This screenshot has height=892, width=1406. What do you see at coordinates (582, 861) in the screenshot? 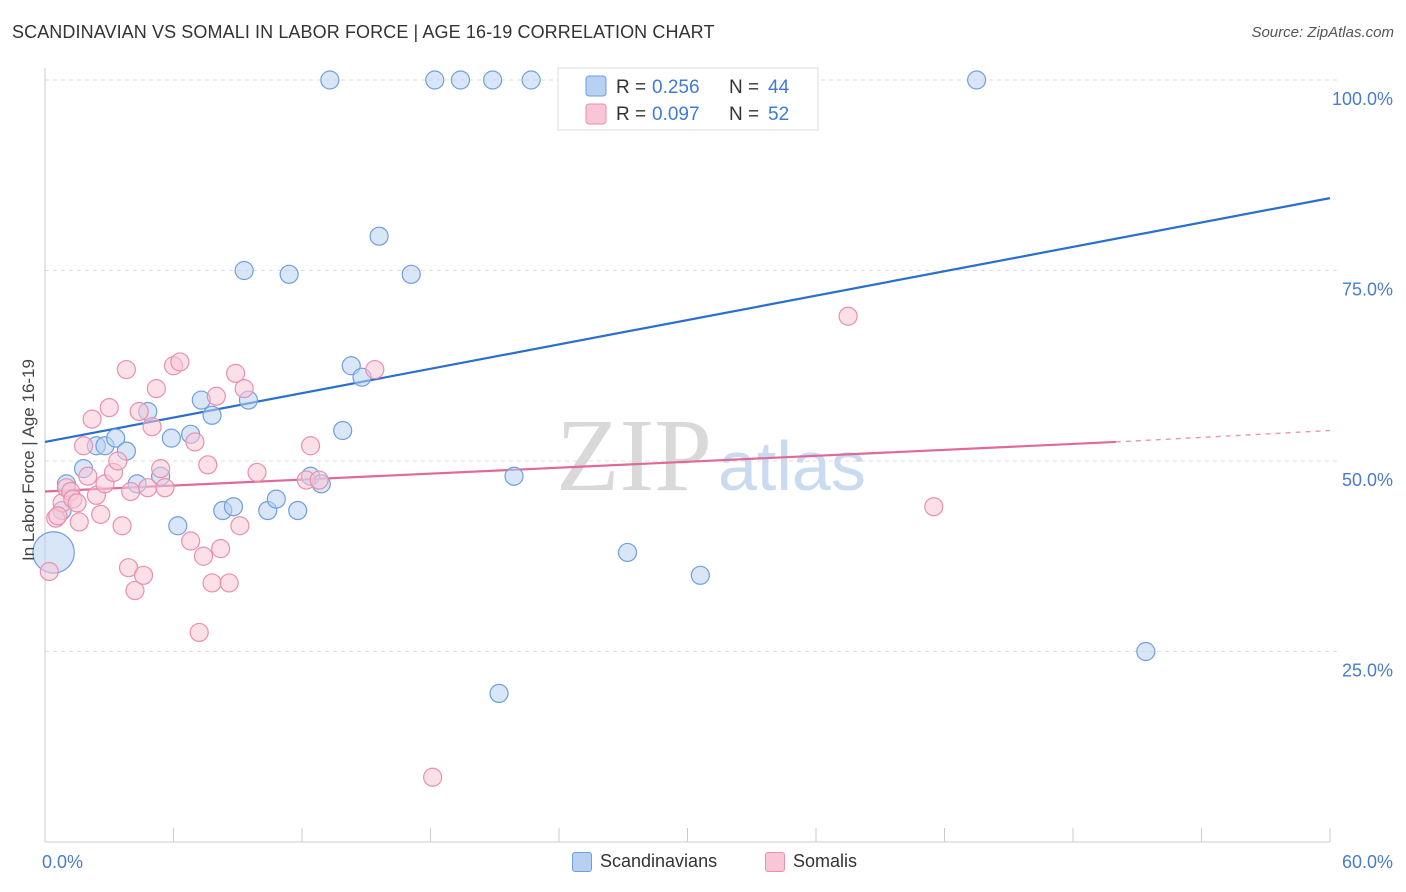
I see `scandinavians-swatch` at bounding box center [582, 861].